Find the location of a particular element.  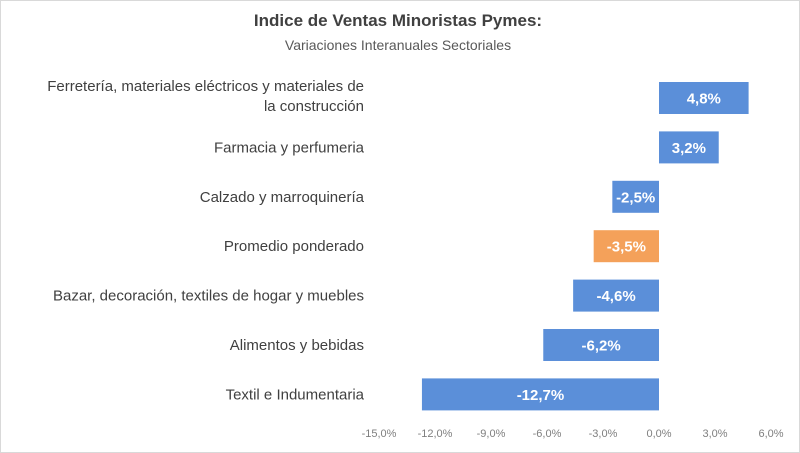

chart-title: Indice de Ventas Minoristas Pymes: is located at coordinates (398, 20).